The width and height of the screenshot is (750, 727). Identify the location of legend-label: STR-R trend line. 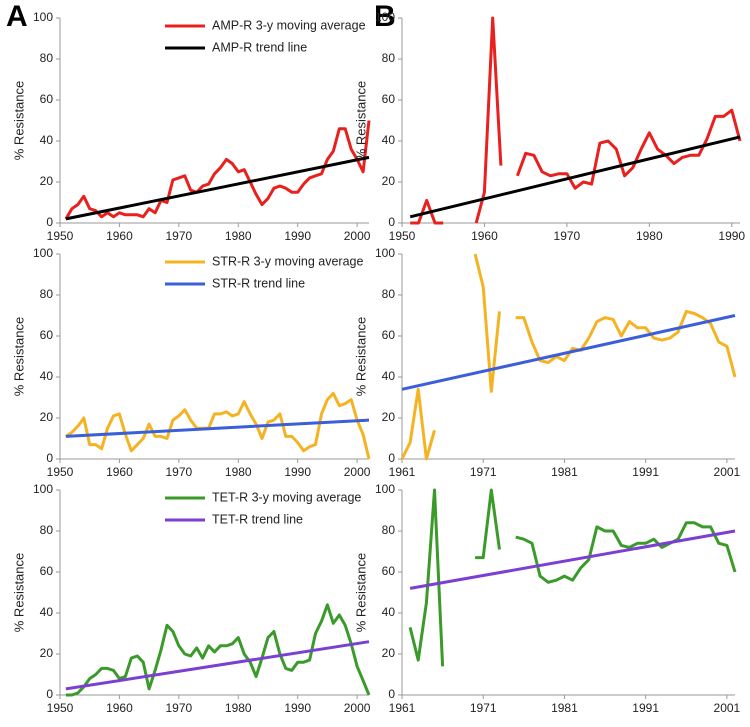
(258, 283).